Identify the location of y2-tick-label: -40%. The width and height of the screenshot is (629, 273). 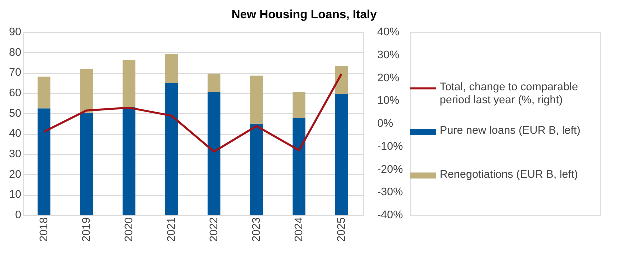
(391, 216).